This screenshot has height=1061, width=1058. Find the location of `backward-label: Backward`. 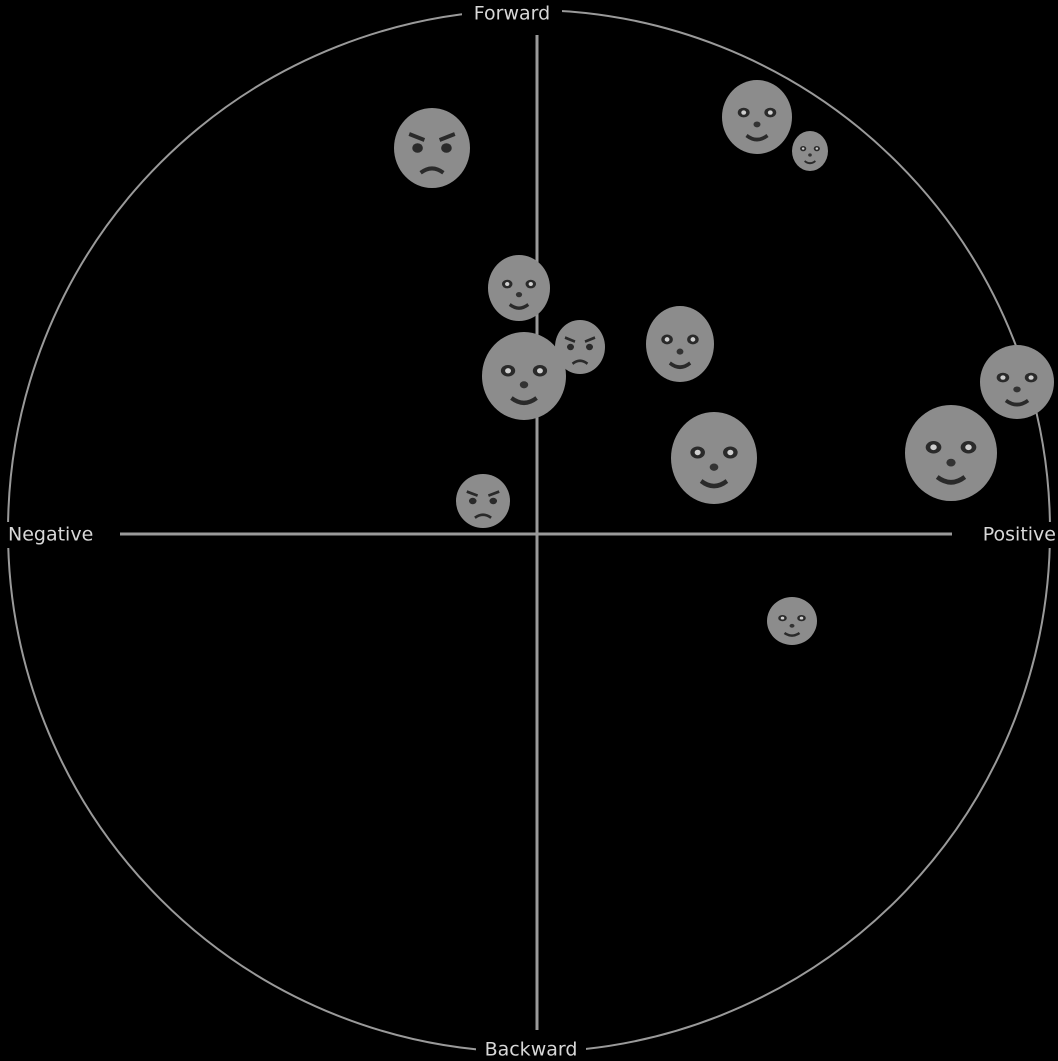

backward-label: Backward is located at coordinates (531, 1050).